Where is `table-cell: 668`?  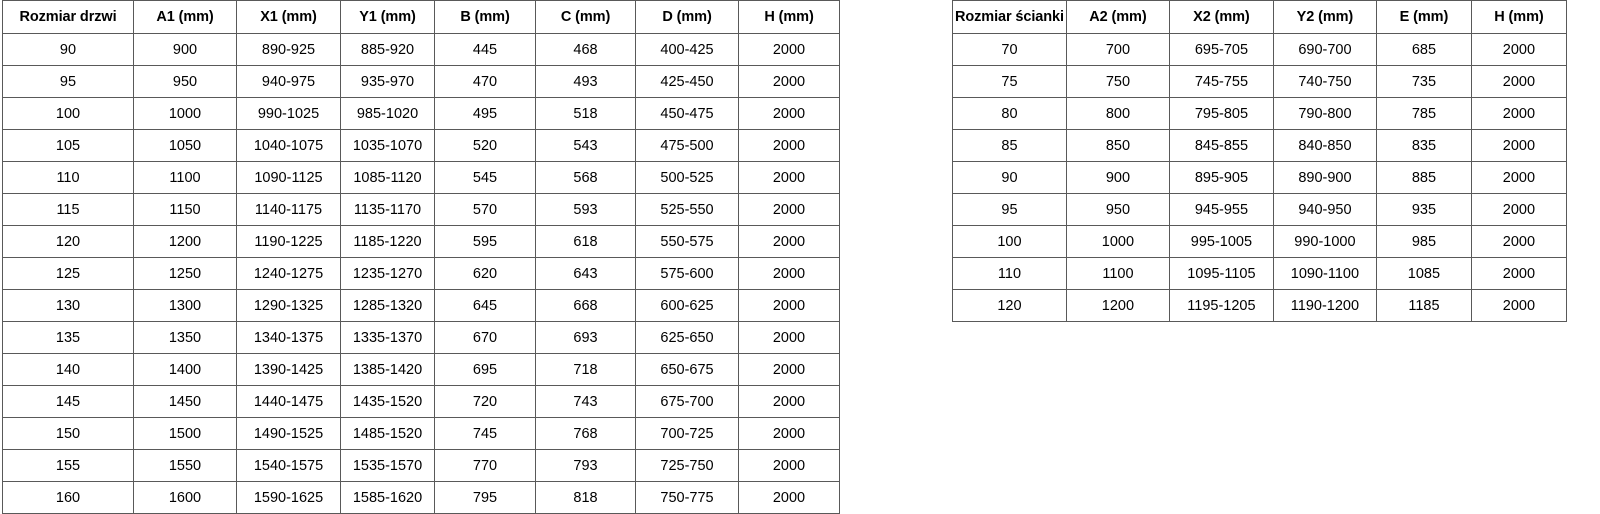
table-cell: 668 is located at coordinates (585, 305).